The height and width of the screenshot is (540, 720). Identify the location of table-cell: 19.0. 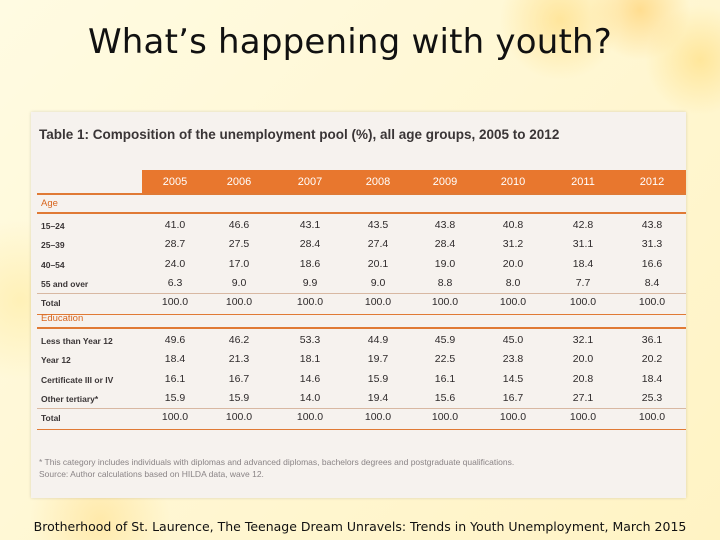
(445, 263).